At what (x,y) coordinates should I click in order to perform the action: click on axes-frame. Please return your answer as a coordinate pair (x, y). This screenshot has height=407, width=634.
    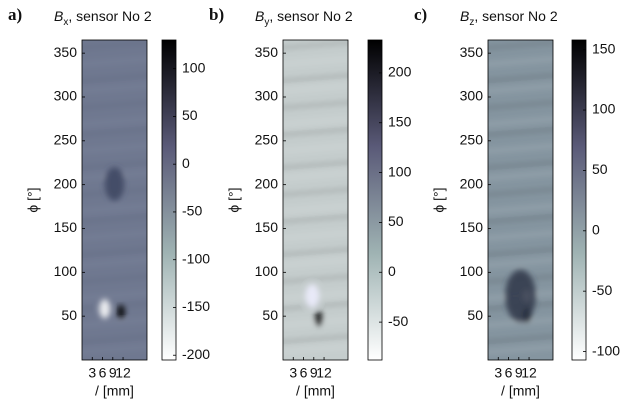
    Looking at the image, I should click on (114, 200).